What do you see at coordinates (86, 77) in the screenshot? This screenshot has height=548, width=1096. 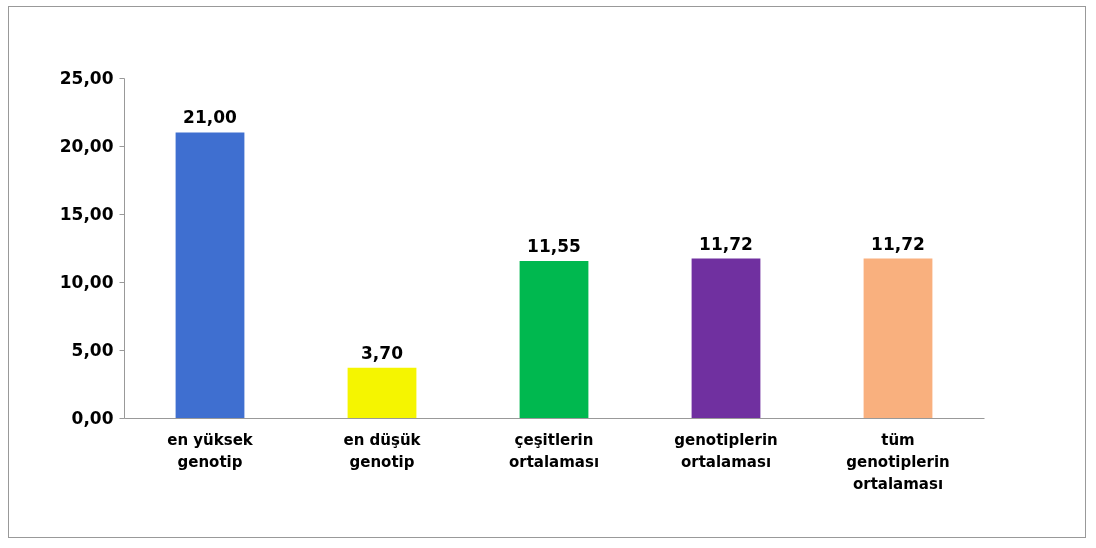 I see `y-tick-label: 25,00` at bounding box center [86, 77].